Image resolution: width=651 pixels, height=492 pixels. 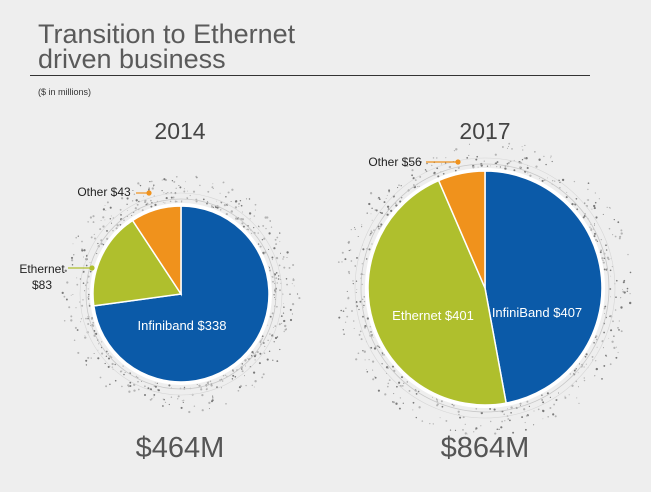 I want to click on slice-label: Ethernet $401, so click(x=433, y=315).